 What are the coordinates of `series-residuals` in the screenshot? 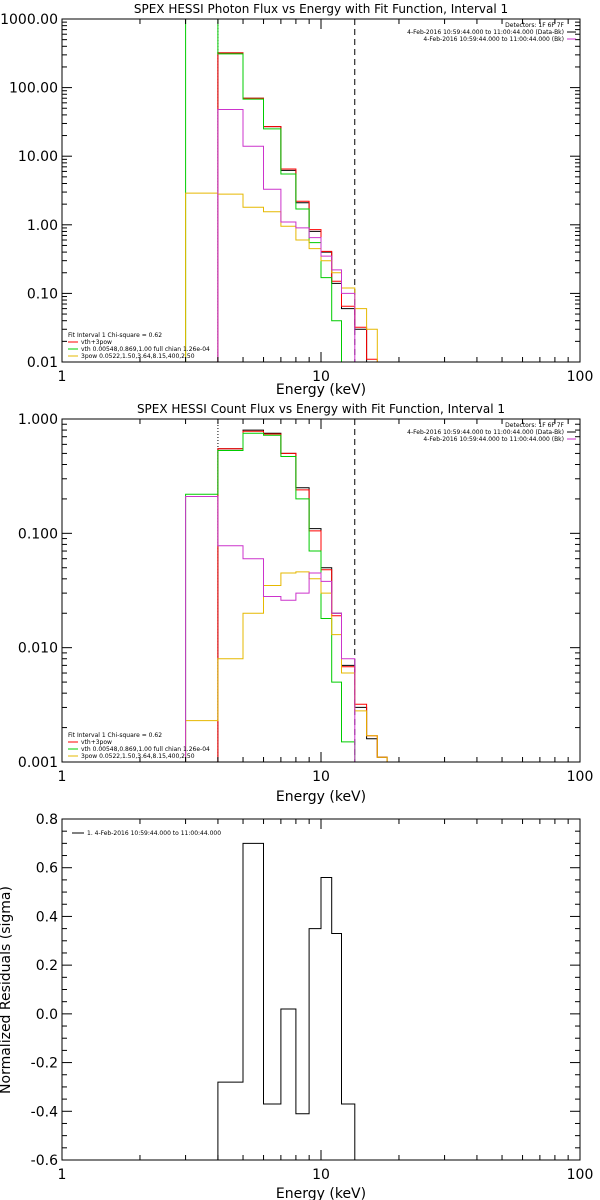 It's located at (286, 1001).